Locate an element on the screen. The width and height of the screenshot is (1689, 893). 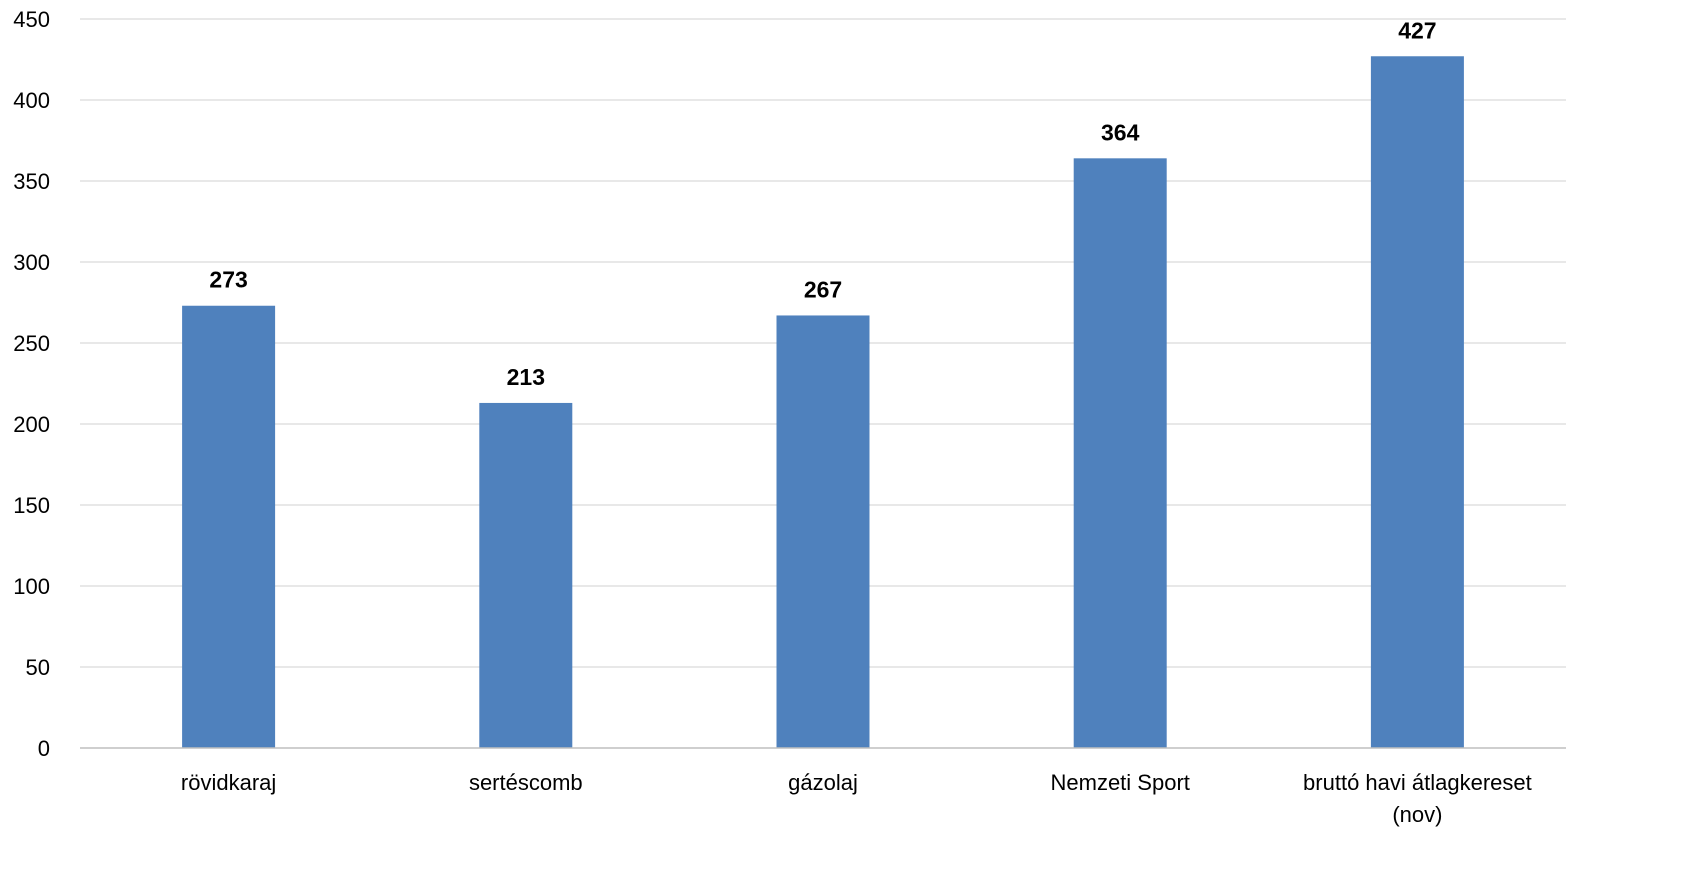
data-label: 267 is located at coordinates (823, 289).